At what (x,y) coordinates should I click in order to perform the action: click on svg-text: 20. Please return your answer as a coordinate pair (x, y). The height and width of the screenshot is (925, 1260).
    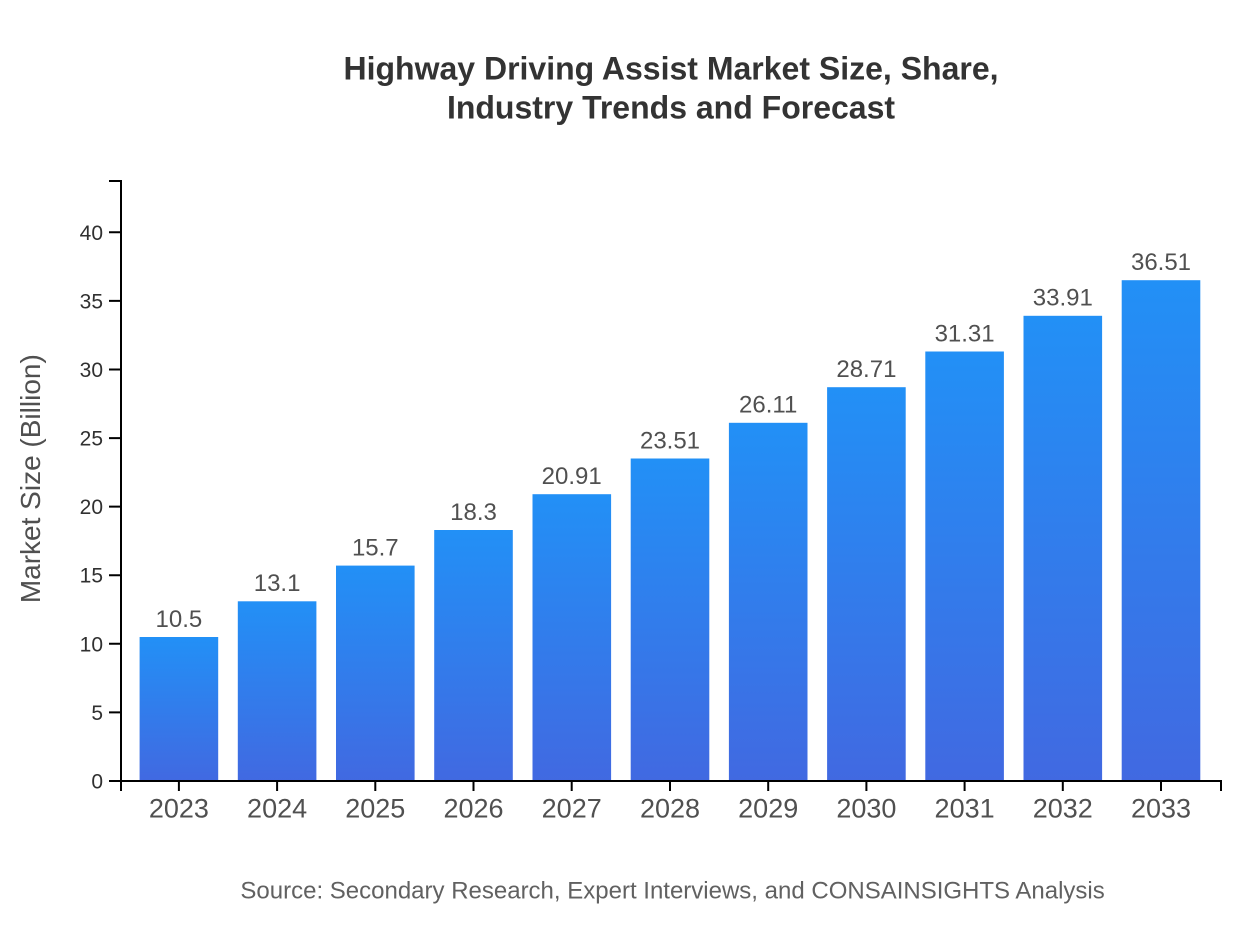
    Looking at the image, I should click on (91, 507).